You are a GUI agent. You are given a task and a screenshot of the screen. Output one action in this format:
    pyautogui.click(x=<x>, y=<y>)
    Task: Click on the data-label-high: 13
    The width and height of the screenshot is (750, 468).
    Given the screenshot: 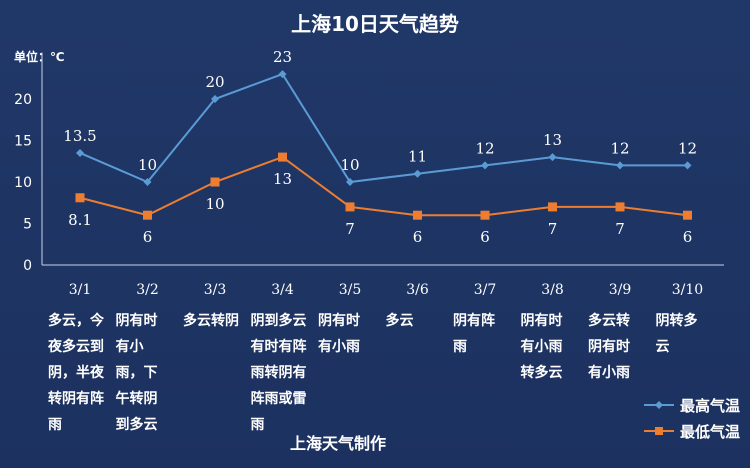 What is the action you would take?
    pyautogui.click(x=552, y=140)
    